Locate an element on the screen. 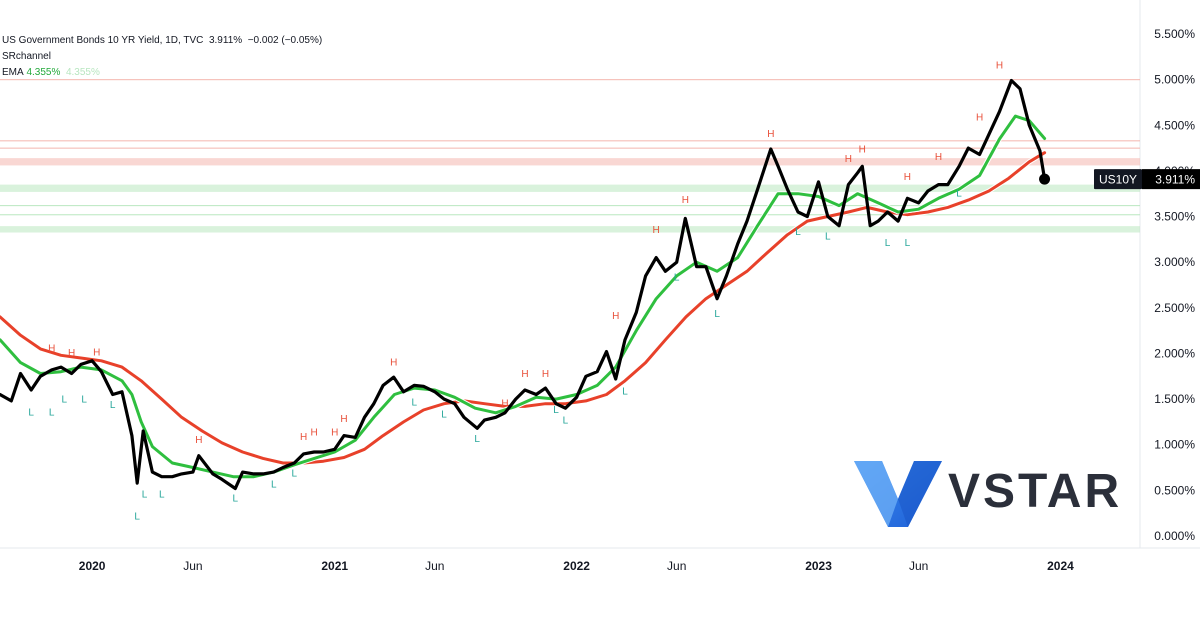  x-tick-label-6: 2023 is located at coordinates (818, 566).